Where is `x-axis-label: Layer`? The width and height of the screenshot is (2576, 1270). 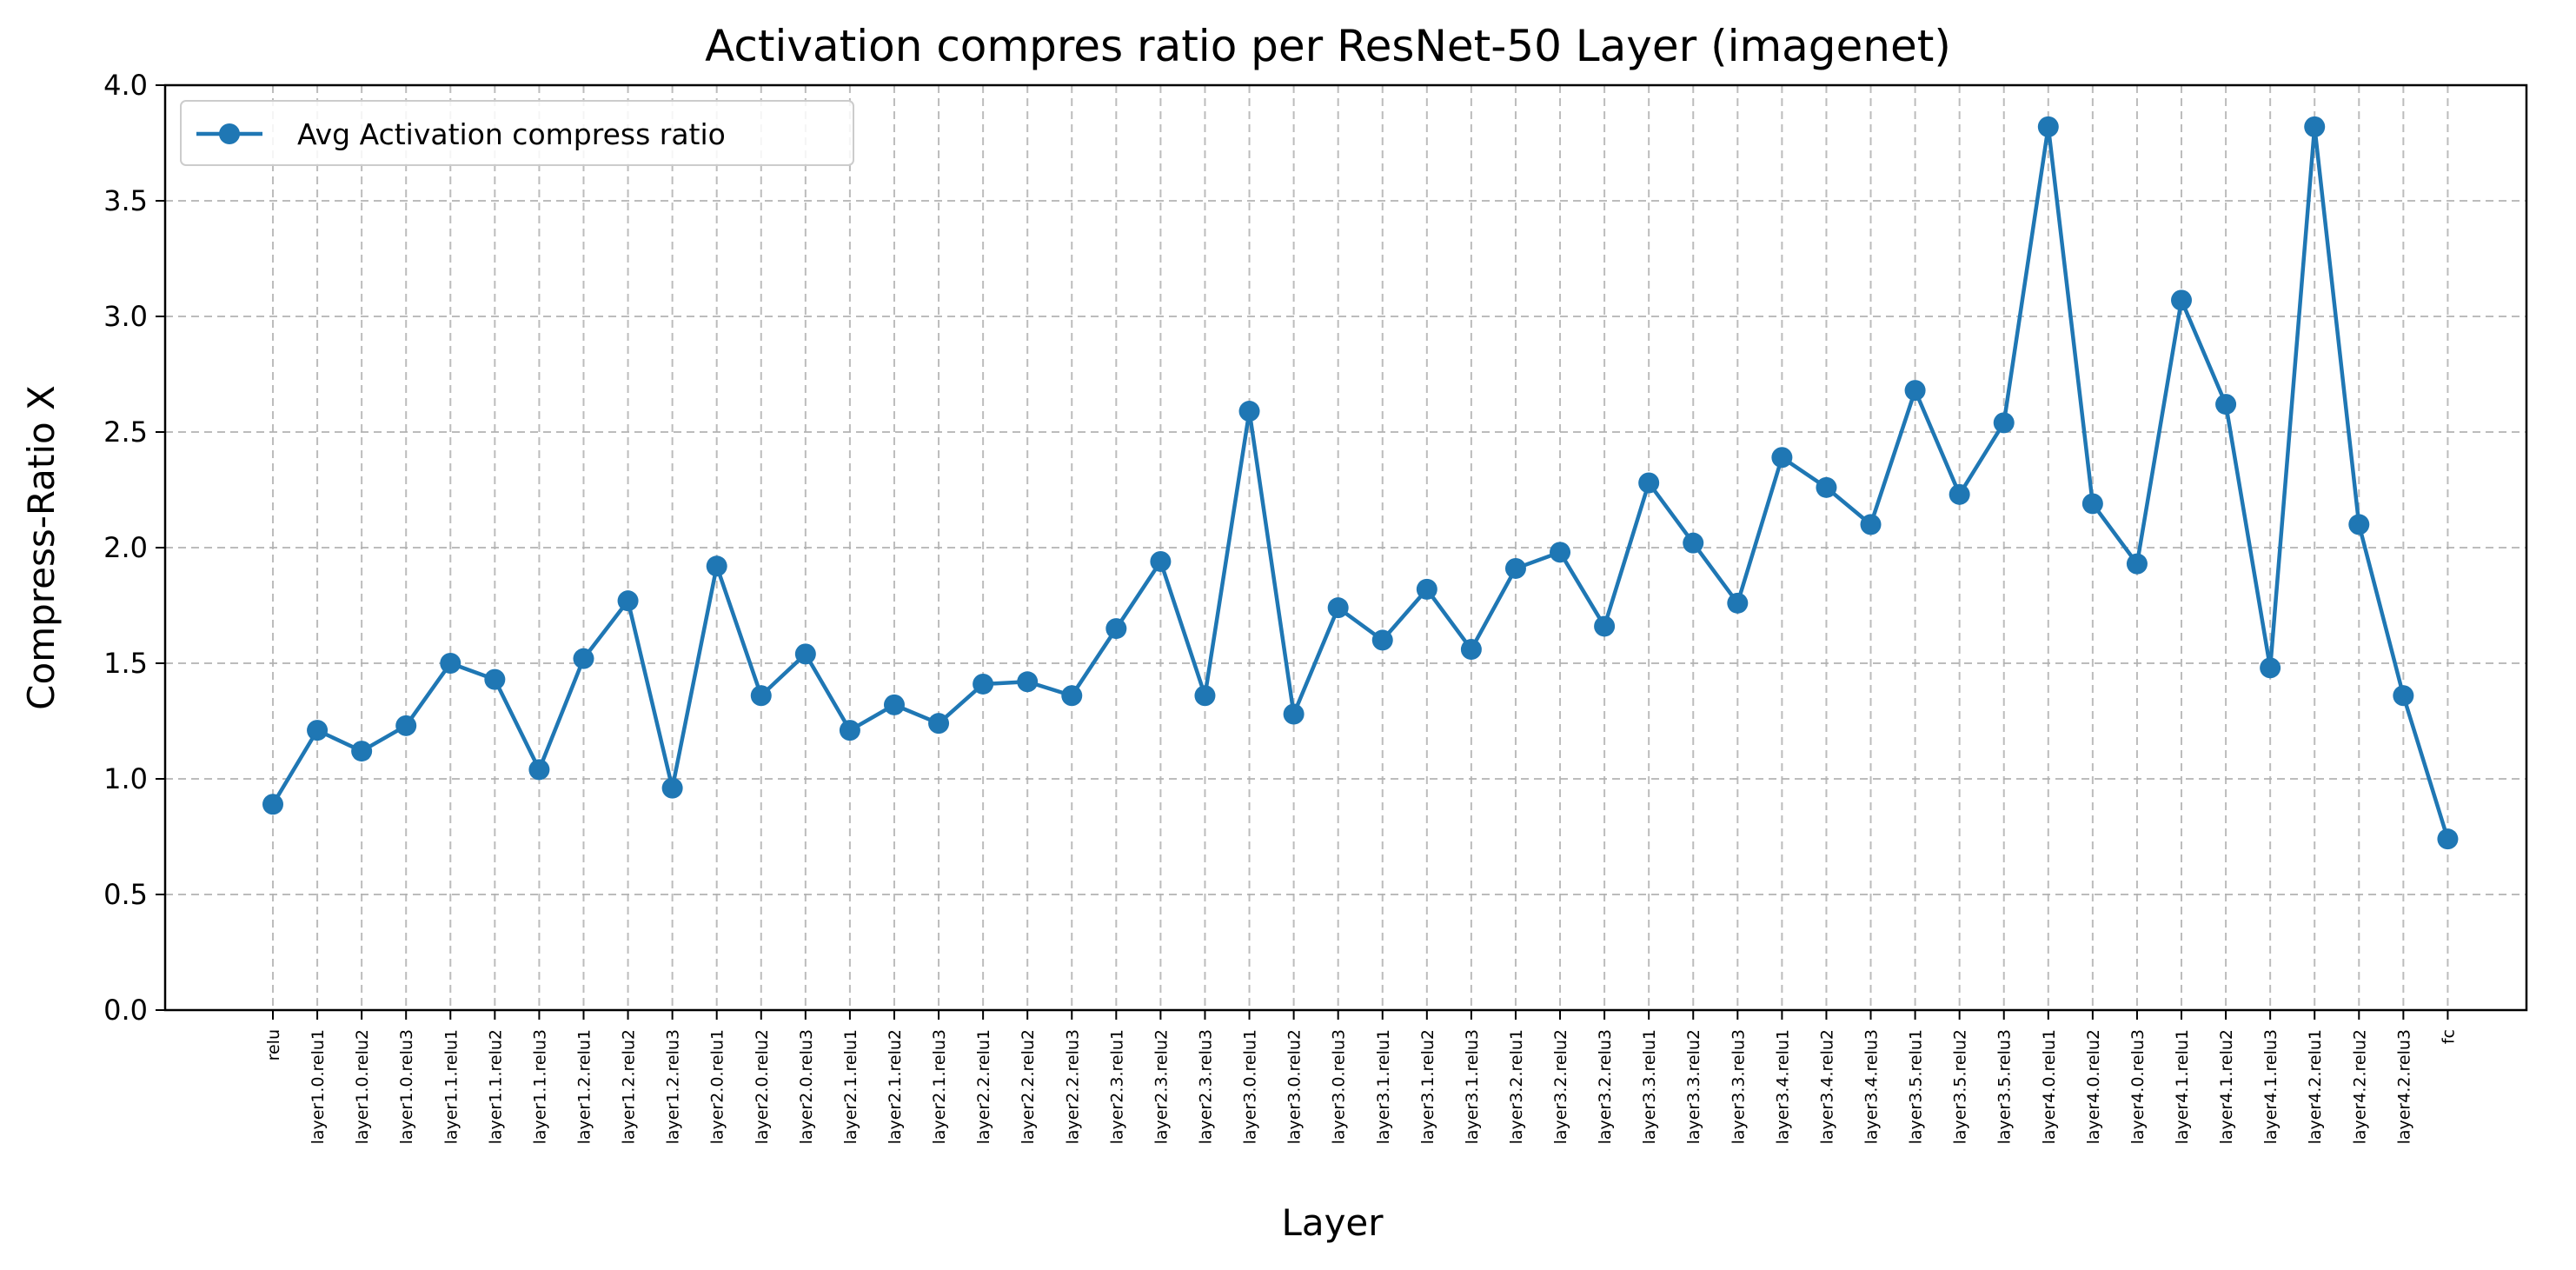
x-axis-label: Layer is located at coordinates (1332, 1223).